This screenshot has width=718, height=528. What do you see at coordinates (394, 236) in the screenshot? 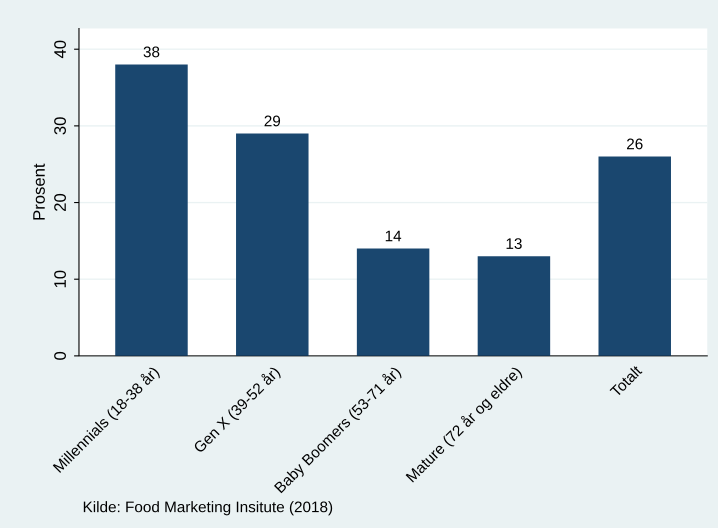
I see `data-label: 14` at bounding box center [394, 236].